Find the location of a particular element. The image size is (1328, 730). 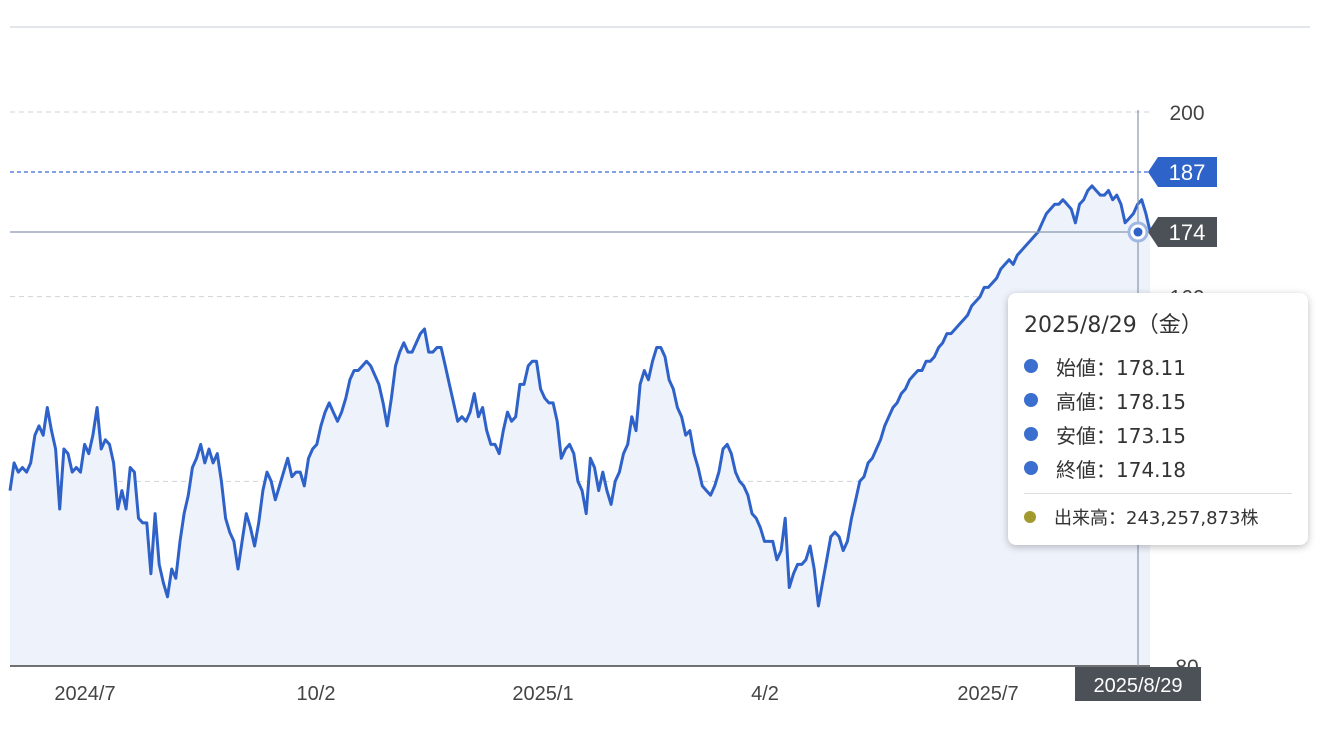

tooltip-high-row: 高値：178.15 is located at coordinates (1158, 400).